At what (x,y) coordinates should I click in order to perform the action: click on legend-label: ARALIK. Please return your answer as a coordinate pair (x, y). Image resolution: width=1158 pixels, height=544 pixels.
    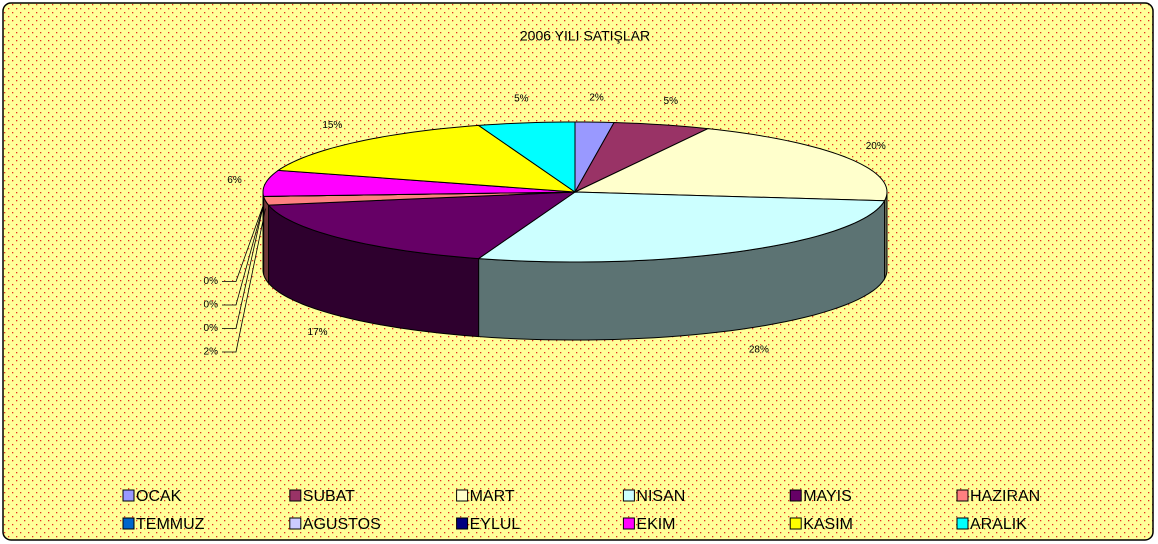
    Looking at the image, I should click on (998, 524).